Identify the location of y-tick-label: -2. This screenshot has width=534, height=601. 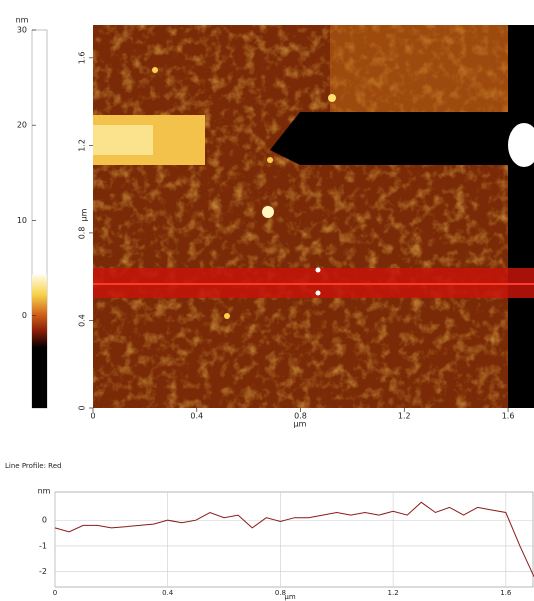
(43, 571).